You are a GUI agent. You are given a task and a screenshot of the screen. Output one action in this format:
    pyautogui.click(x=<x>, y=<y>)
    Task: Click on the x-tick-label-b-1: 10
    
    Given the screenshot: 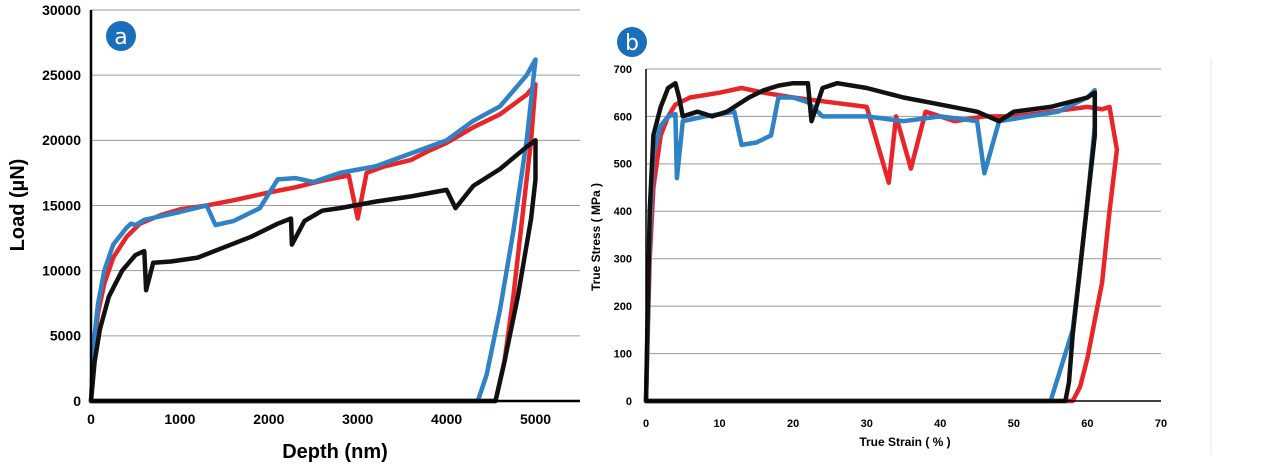 What is the action you would take?
    pyautogui.click(x=719, y=424)
    